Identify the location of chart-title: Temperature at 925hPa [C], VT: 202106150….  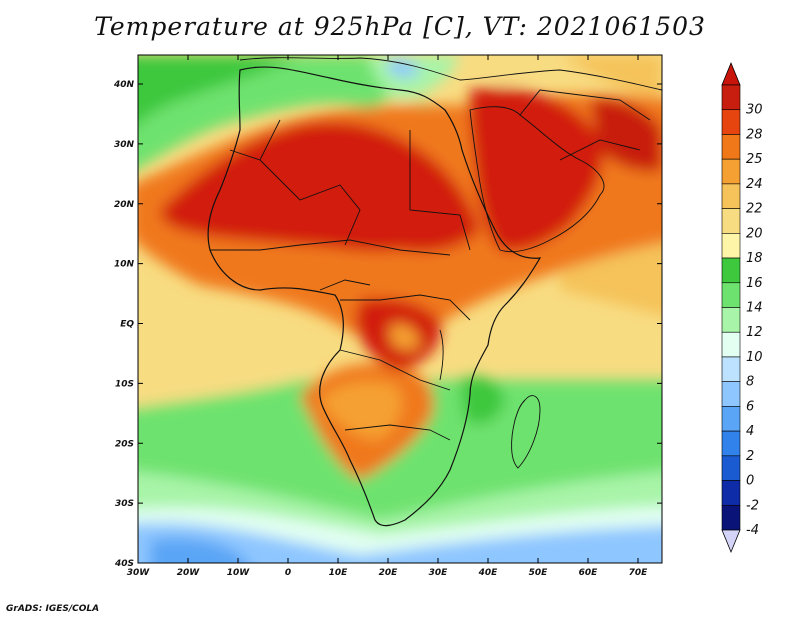
(400, 26).